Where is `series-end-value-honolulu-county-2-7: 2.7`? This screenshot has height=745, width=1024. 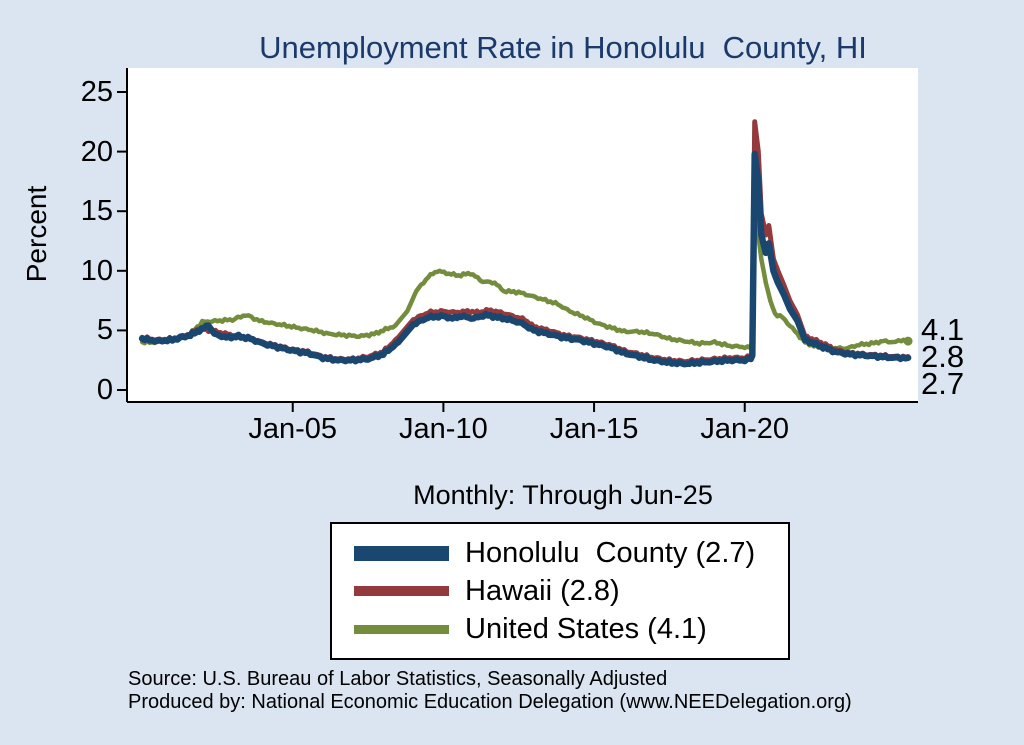 series-end-value-honolulu-county-2-7: 2.7 is located at coordinates (943, 383).